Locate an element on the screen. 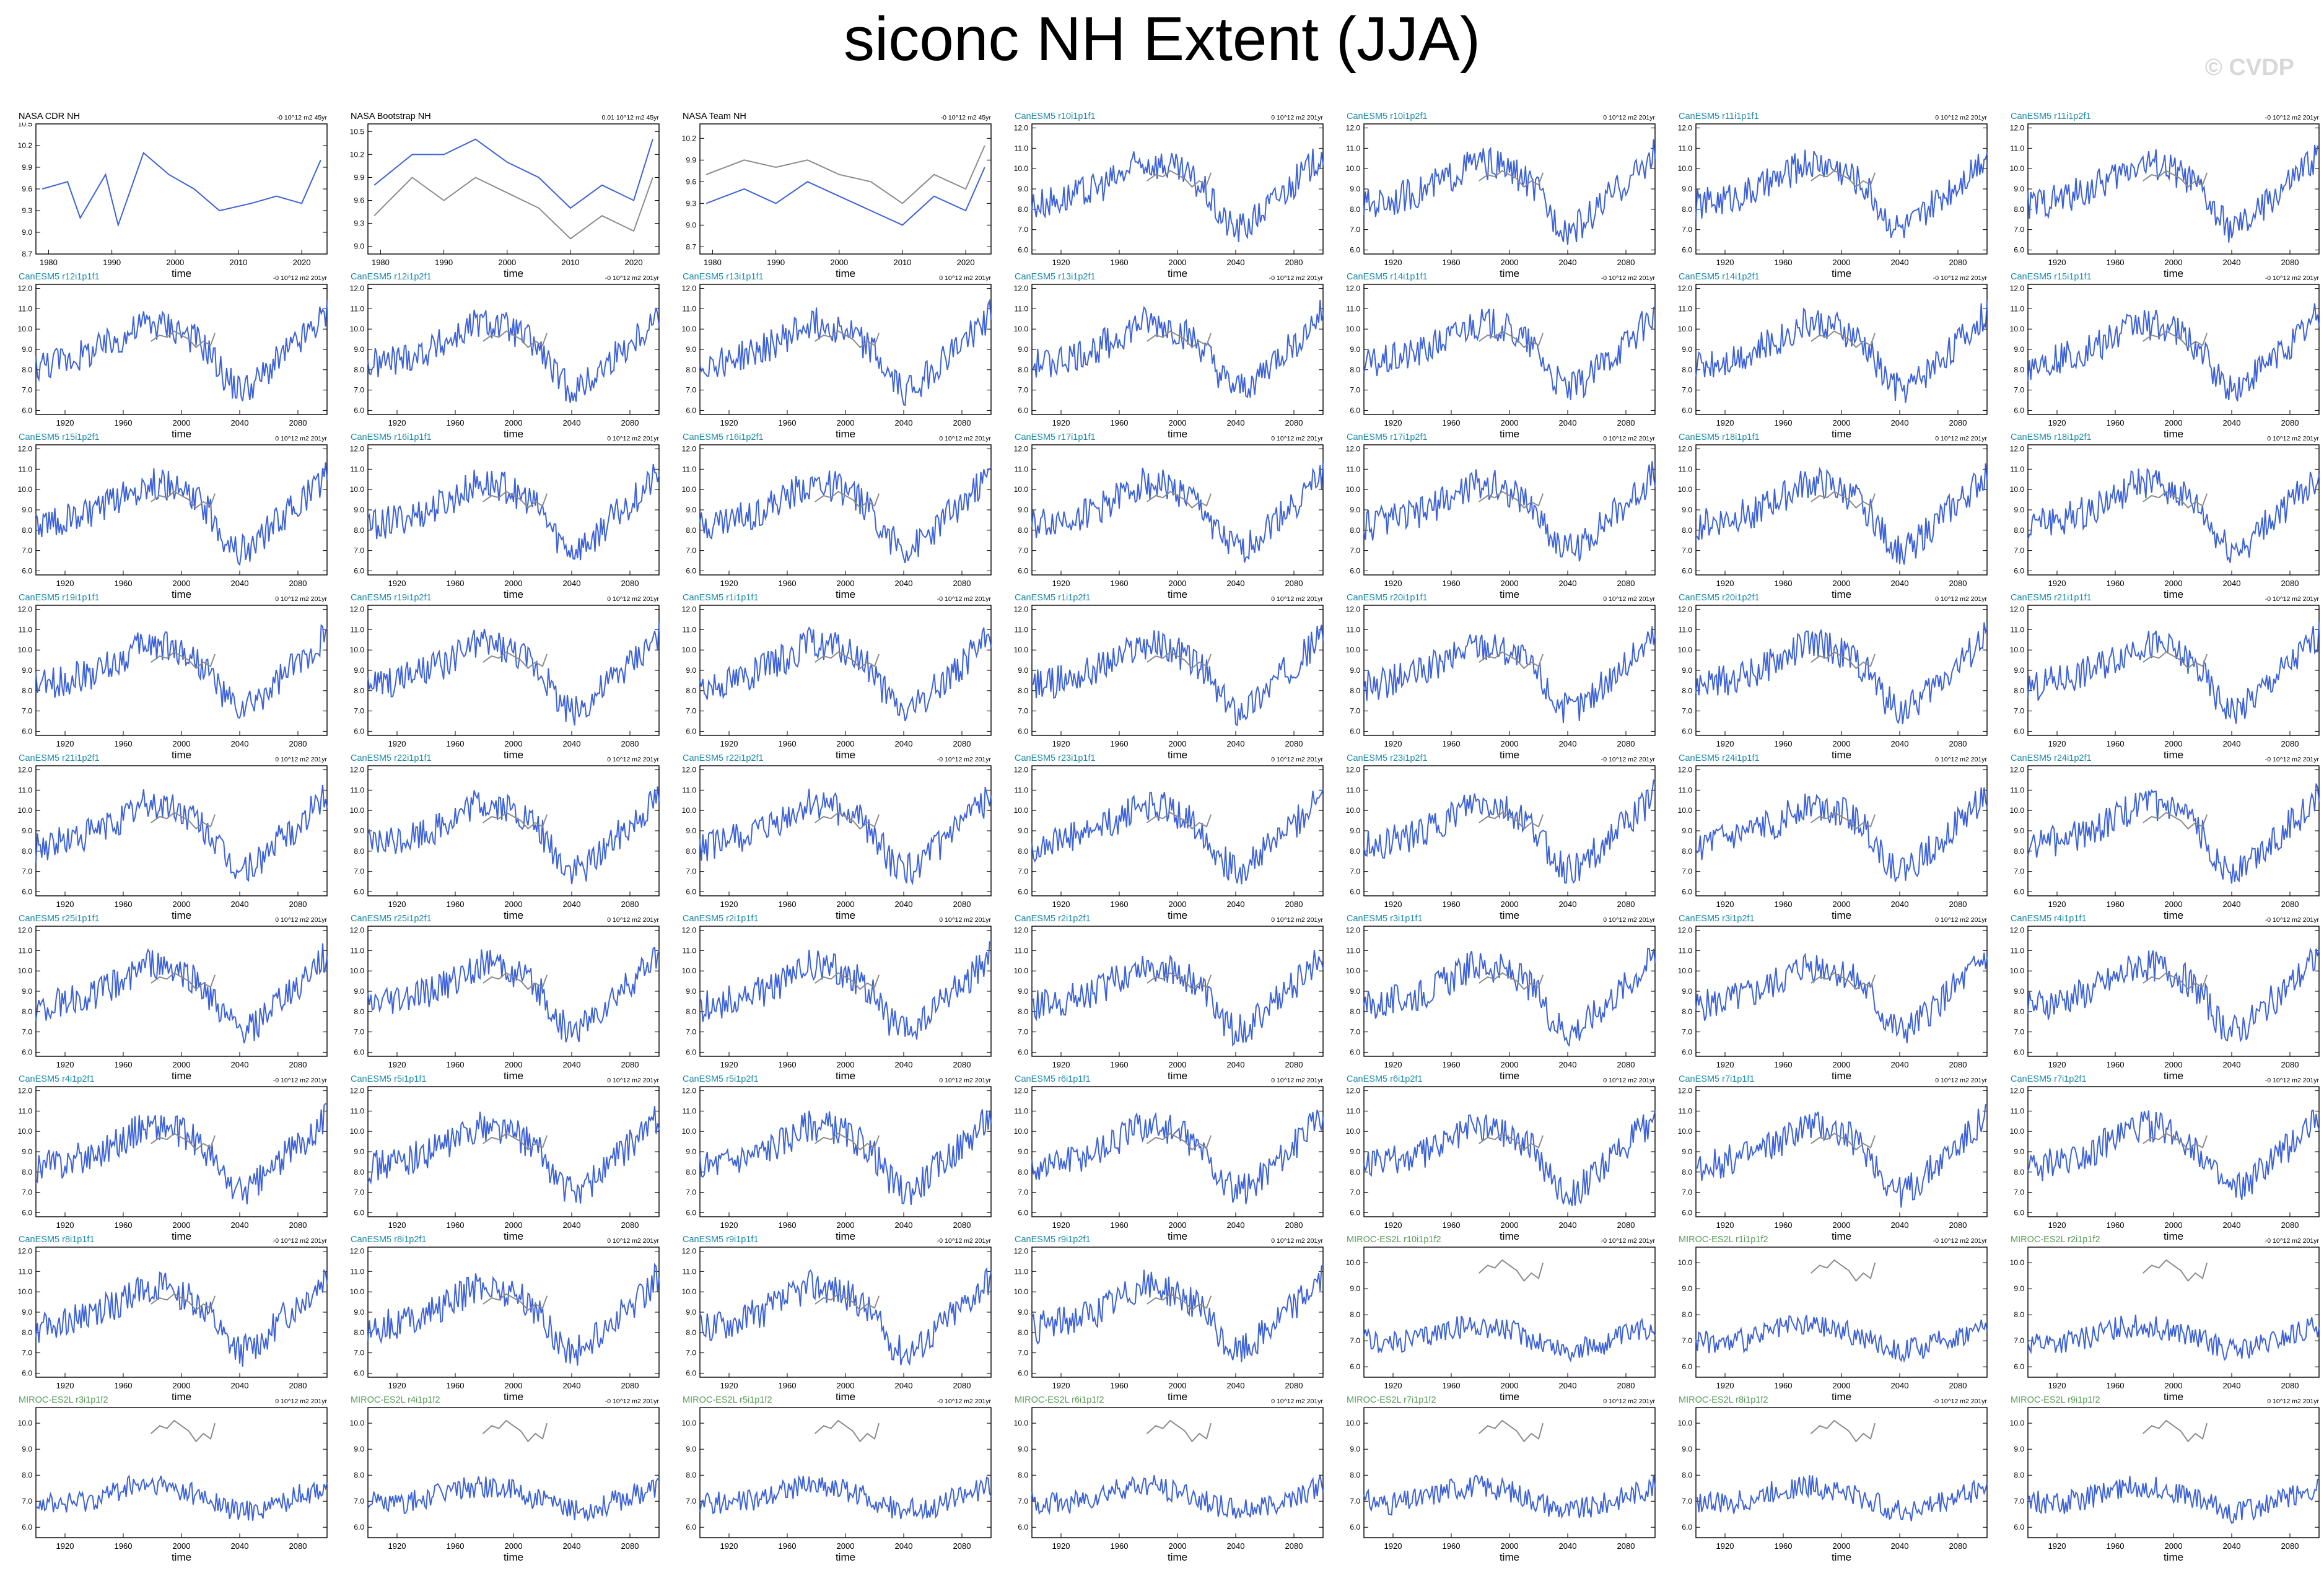  panel-plot: 10.0 9.0 8.0 7.0 6.0 1920 1960 2000 2040 2080 is located at coordinates (1501, 1479).